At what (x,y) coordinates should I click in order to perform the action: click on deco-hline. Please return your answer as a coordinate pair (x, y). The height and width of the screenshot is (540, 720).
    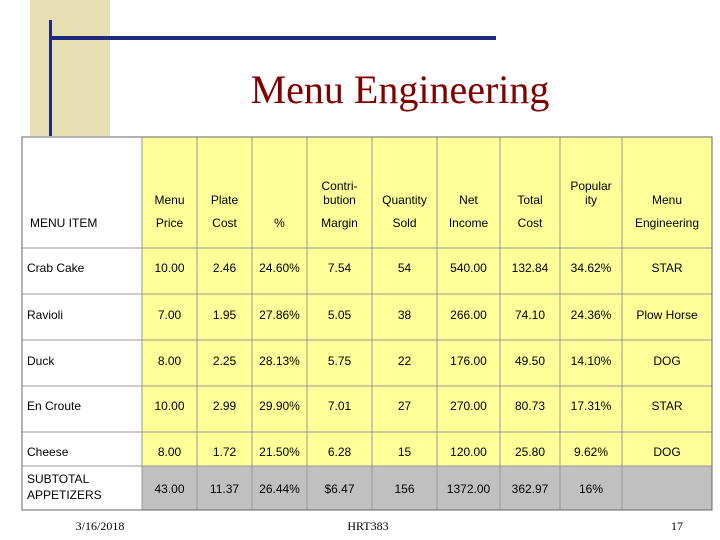
    Looking at the image, I should click on (273, 38).